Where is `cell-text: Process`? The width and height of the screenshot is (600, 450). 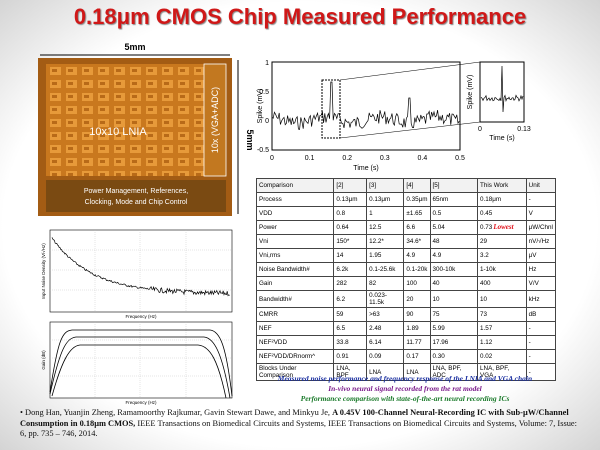
cell-text: Process is located at coordinates (270, 199).